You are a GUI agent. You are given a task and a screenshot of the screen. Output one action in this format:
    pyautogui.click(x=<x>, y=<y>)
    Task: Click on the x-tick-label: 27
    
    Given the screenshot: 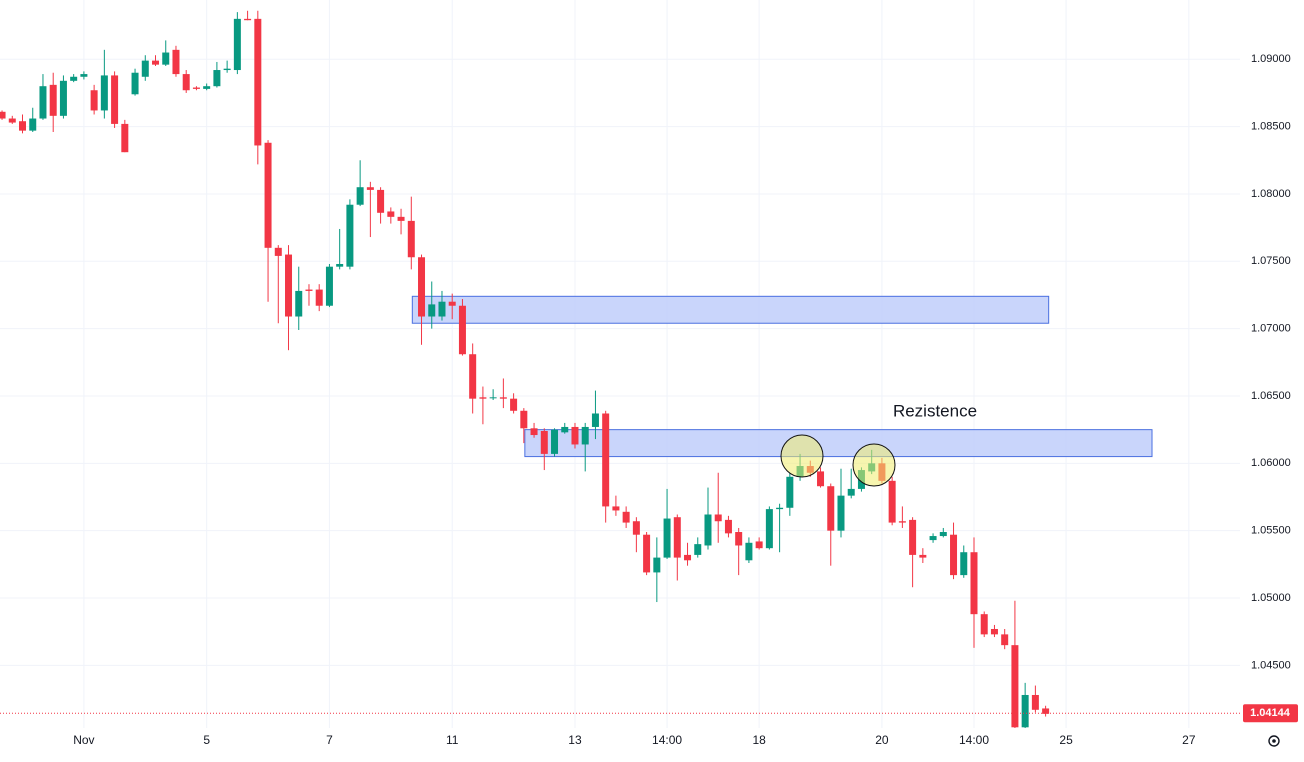 What is the action you would take?
    pyautogui.click(x=1189, y=740)
    